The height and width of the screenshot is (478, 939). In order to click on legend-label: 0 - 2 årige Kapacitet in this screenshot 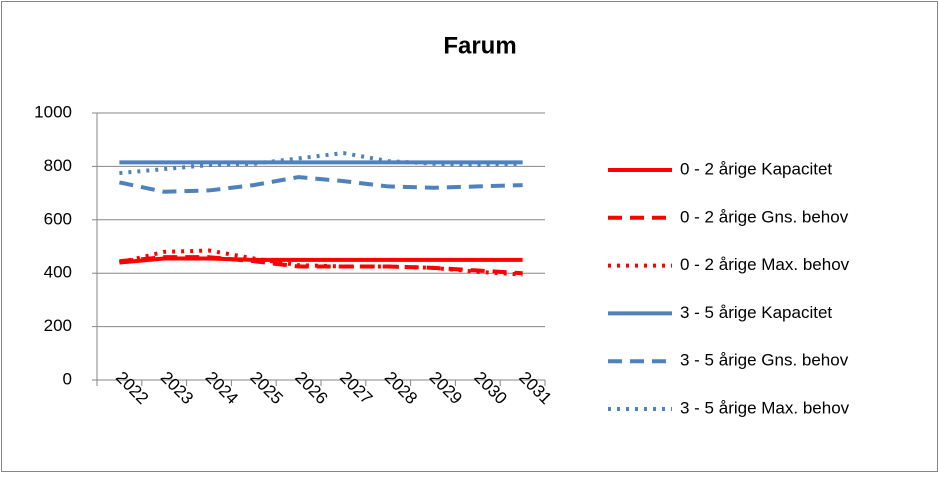, I will do `click(756, 168)`.